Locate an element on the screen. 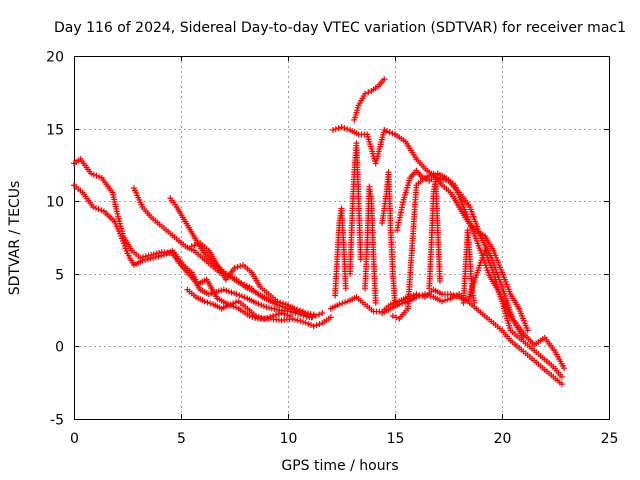  x-tick-label: 10 is located at coordinates (289, 439).